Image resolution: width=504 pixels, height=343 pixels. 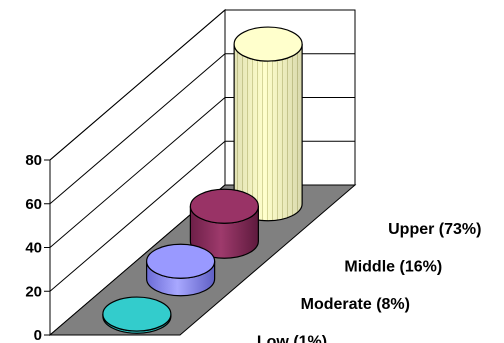 I want to click on bar-shade, so click(x=268, y=132).